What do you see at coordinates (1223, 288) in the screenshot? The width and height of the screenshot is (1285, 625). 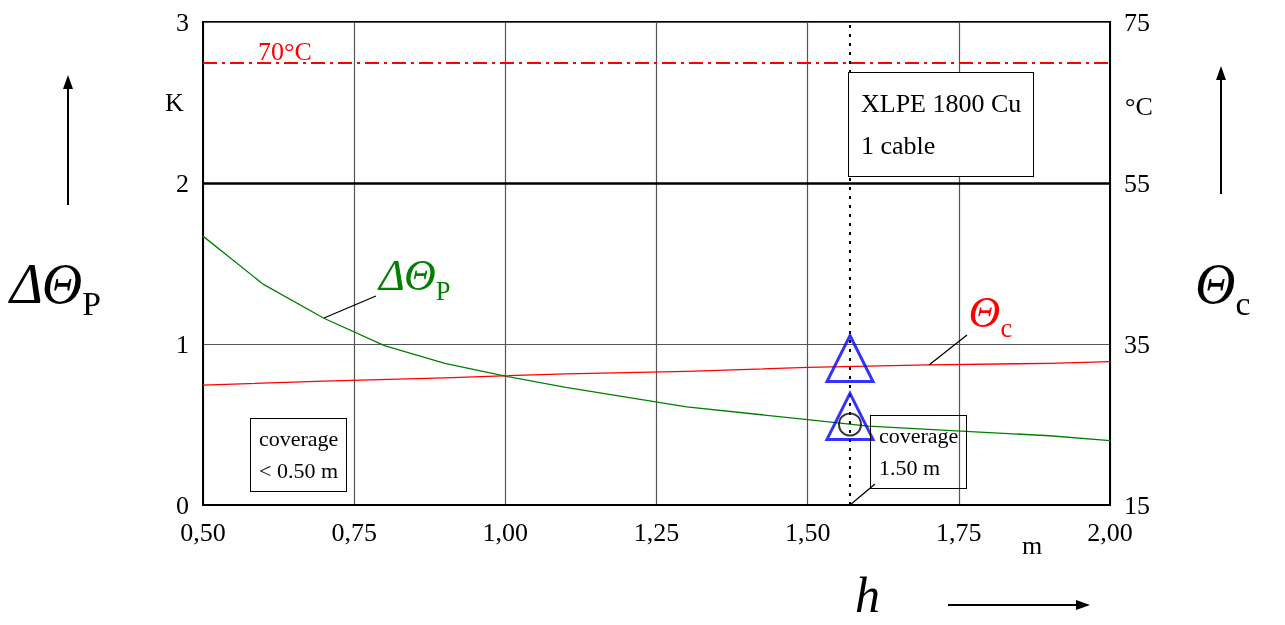 I see `y2-axis-title: Θ$_{c}$` at bounding box center [1223, 288].